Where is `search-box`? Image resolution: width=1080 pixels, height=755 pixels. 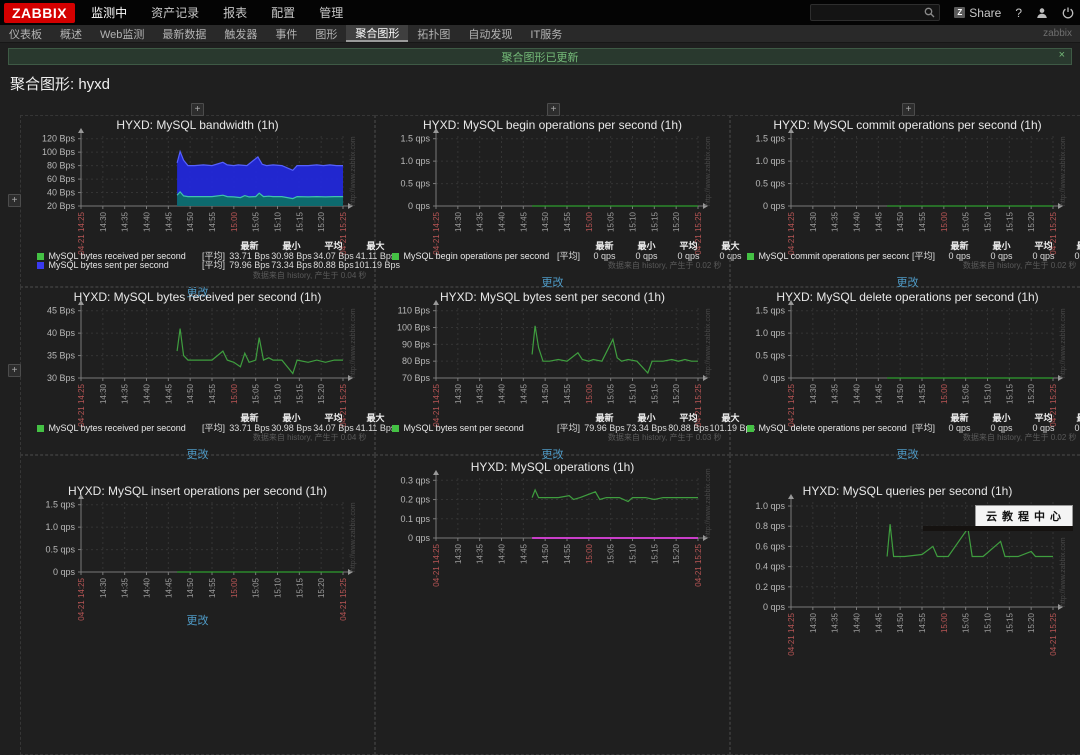 search-box is located at coordinates (875, 12).